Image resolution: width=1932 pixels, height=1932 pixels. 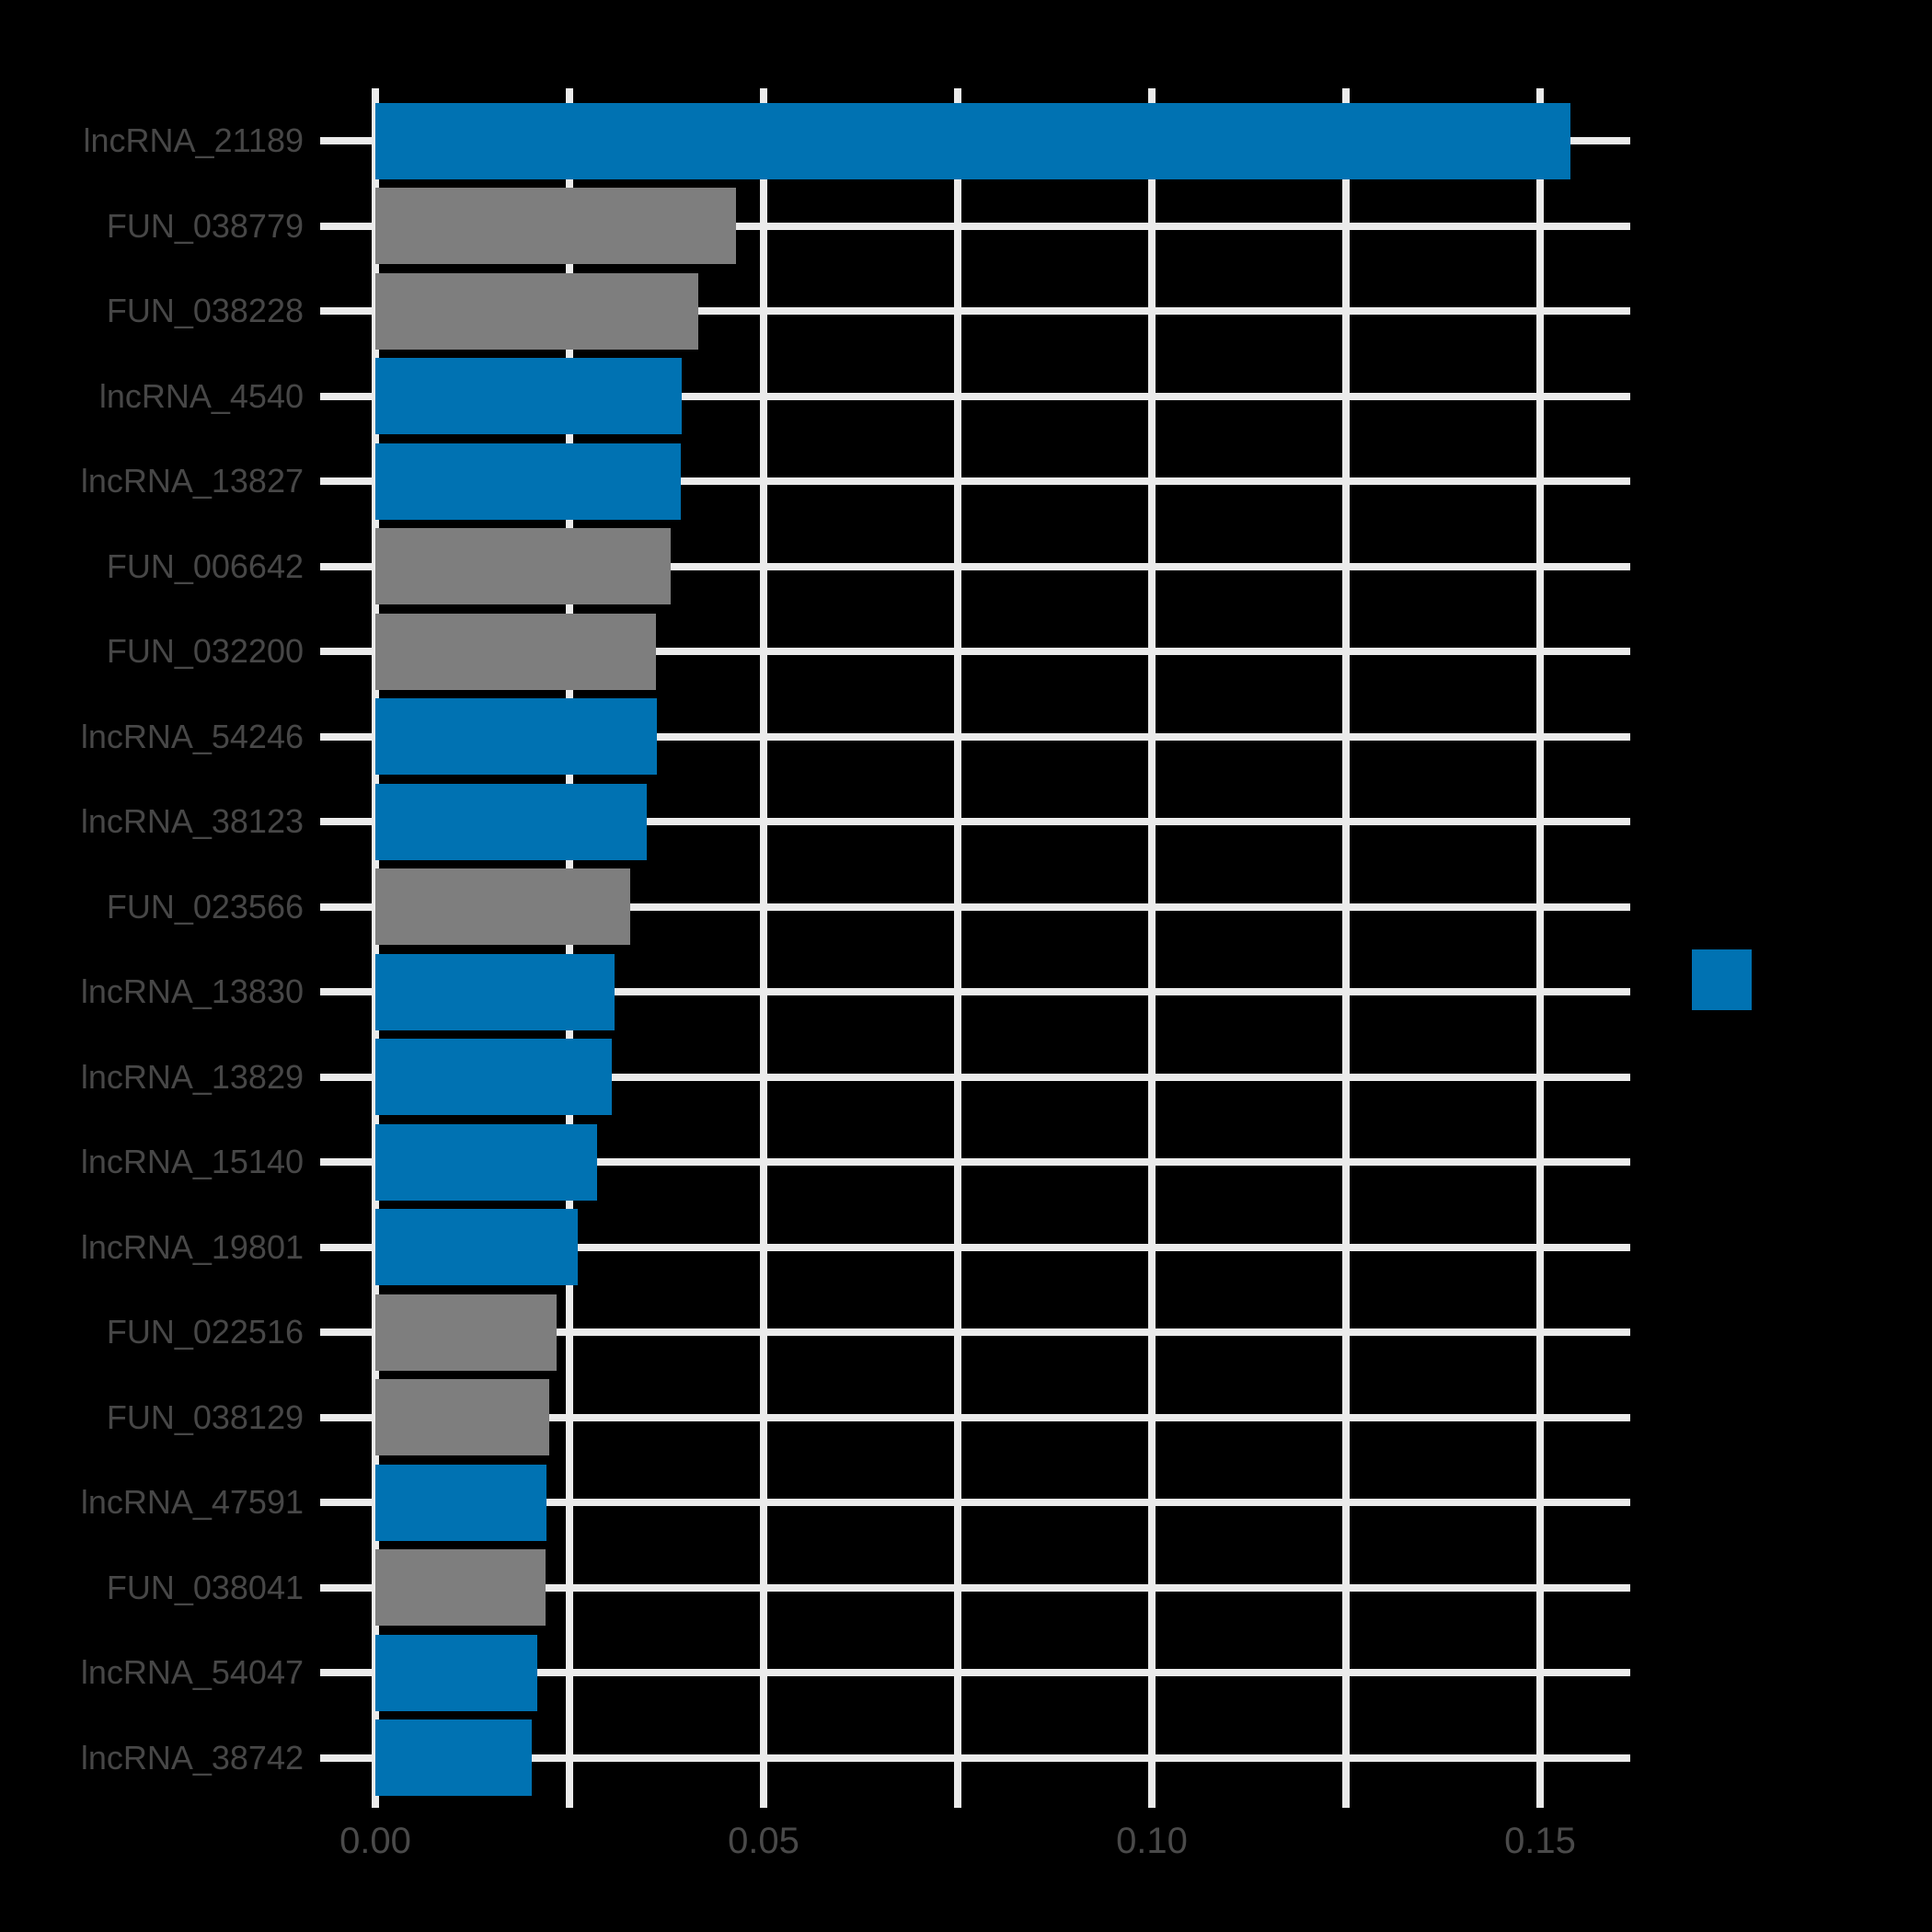 I want to click on y-axis-label: lncRNA_13830, so click(x=192, y=991).